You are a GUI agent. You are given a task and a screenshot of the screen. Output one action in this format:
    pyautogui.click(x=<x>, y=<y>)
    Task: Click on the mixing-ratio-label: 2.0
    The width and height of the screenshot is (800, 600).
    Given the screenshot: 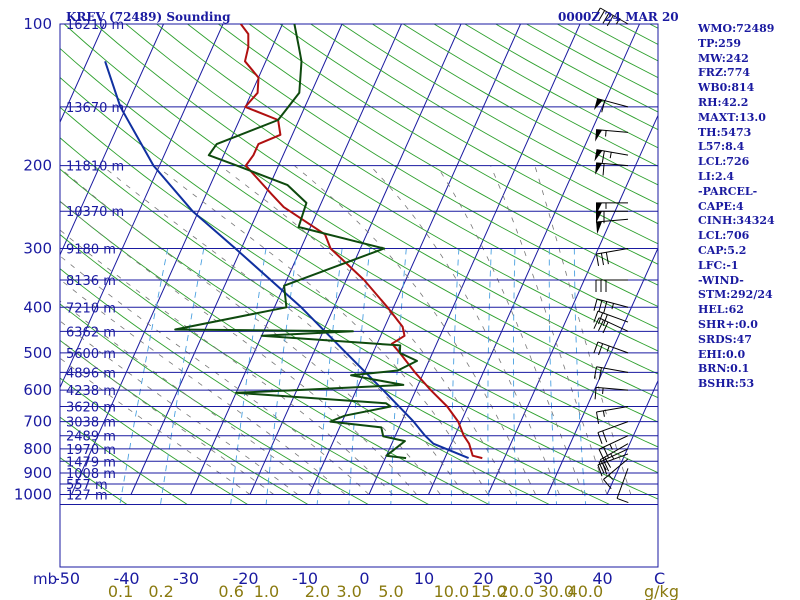 What is the action you would take?
    pyautogui.click(x=317, y=591)
    